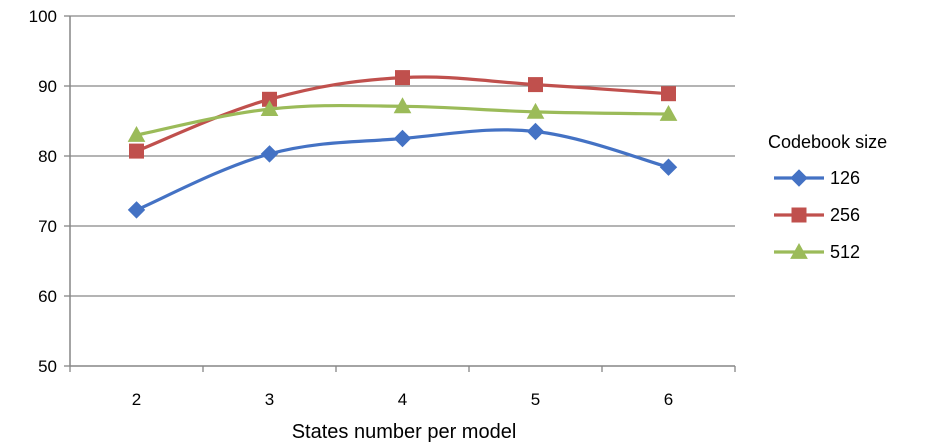 This screenshot has width=928, height=445. I want to click on y-tick-label: 90, so click(47, 86).